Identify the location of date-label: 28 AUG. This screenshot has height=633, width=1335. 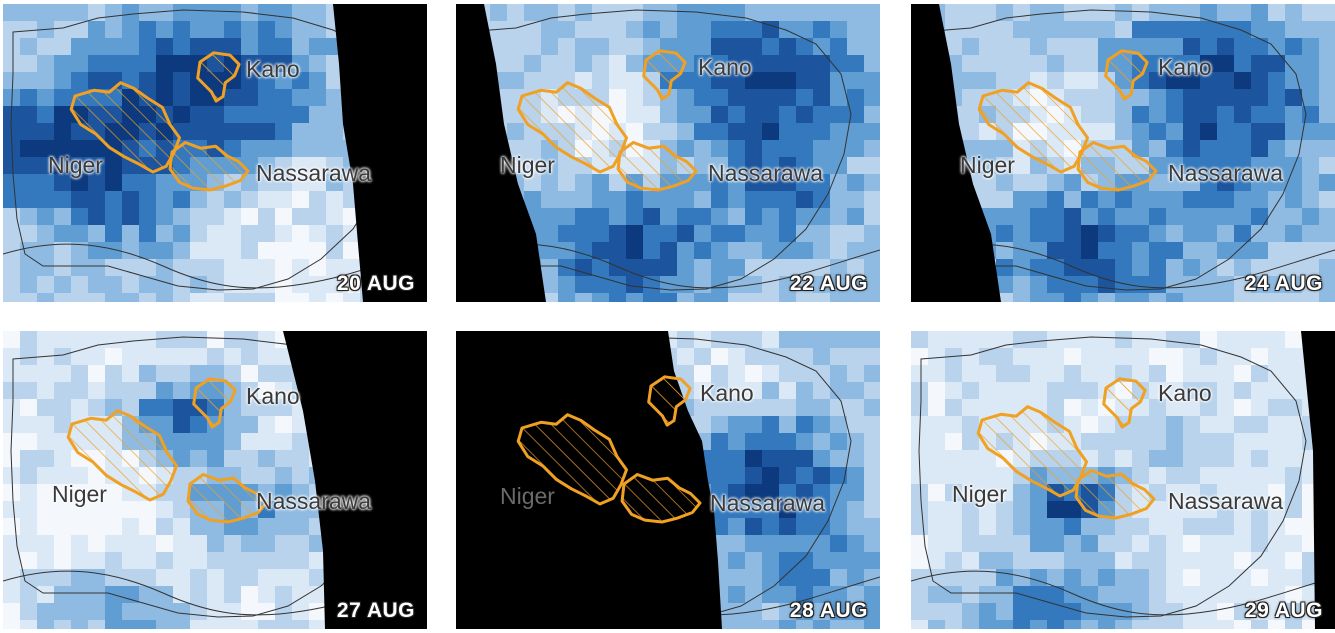
(828, 610).